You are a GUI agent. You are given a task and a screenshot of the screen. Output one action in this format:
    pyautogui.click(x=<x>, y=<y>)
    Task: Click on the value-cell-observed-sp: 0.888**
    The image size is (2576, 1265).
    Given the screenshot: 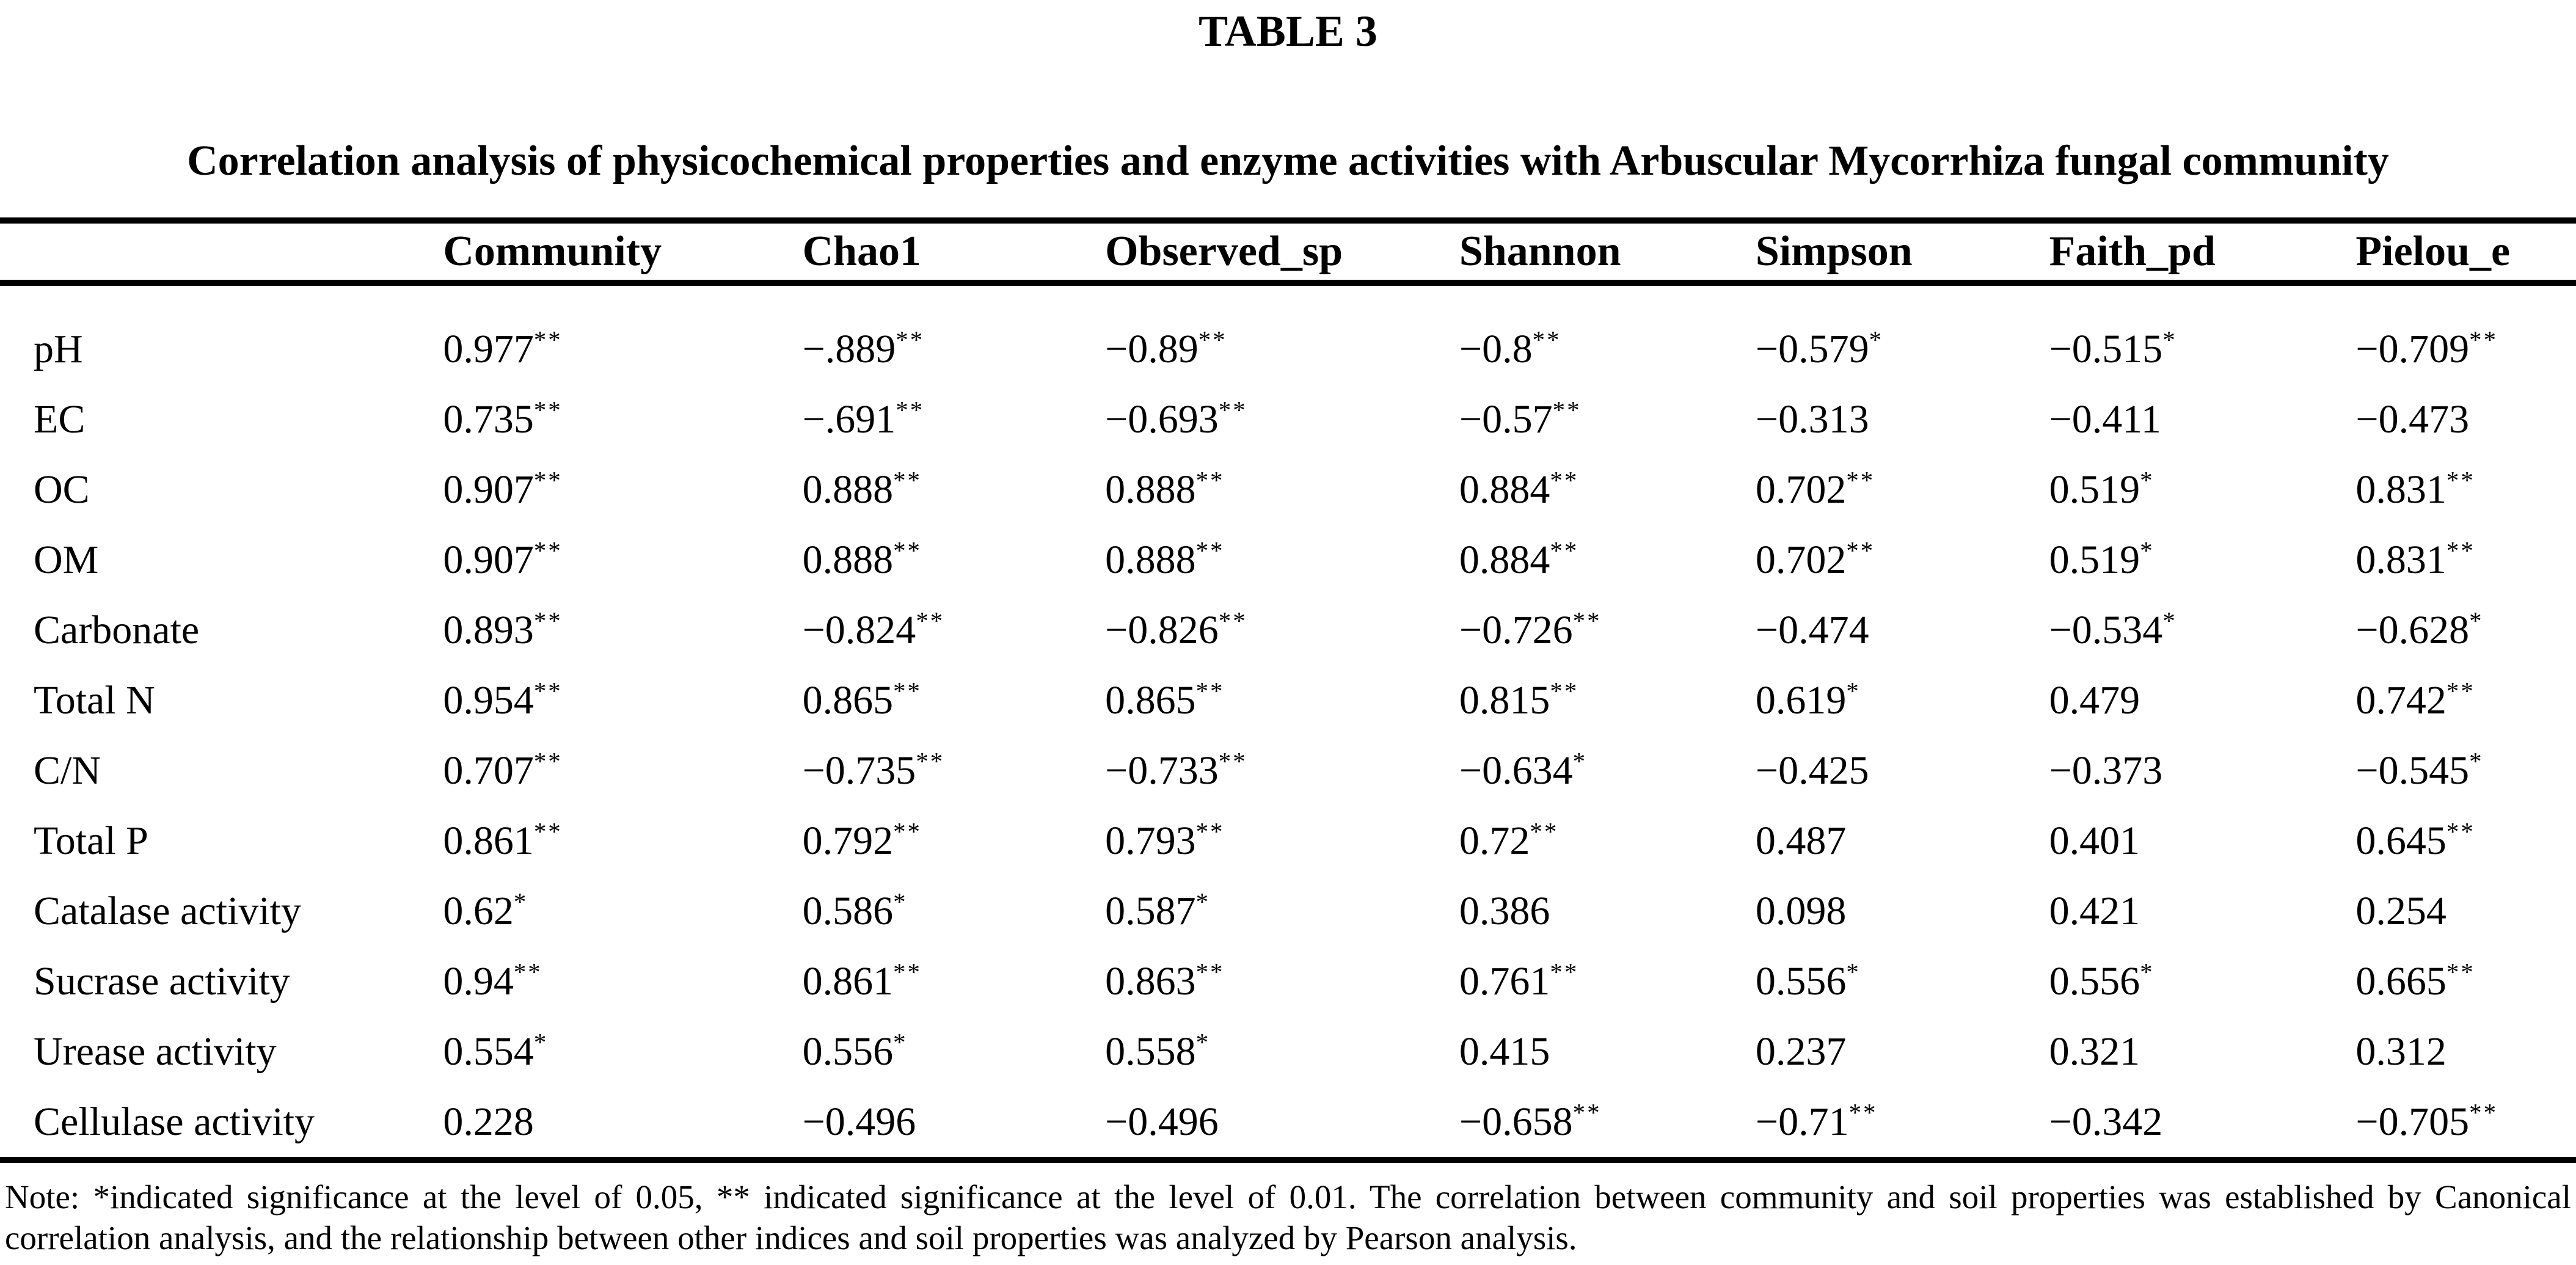 What is the action you would take?
    pyautogui.click(x=1165, y=559)
    